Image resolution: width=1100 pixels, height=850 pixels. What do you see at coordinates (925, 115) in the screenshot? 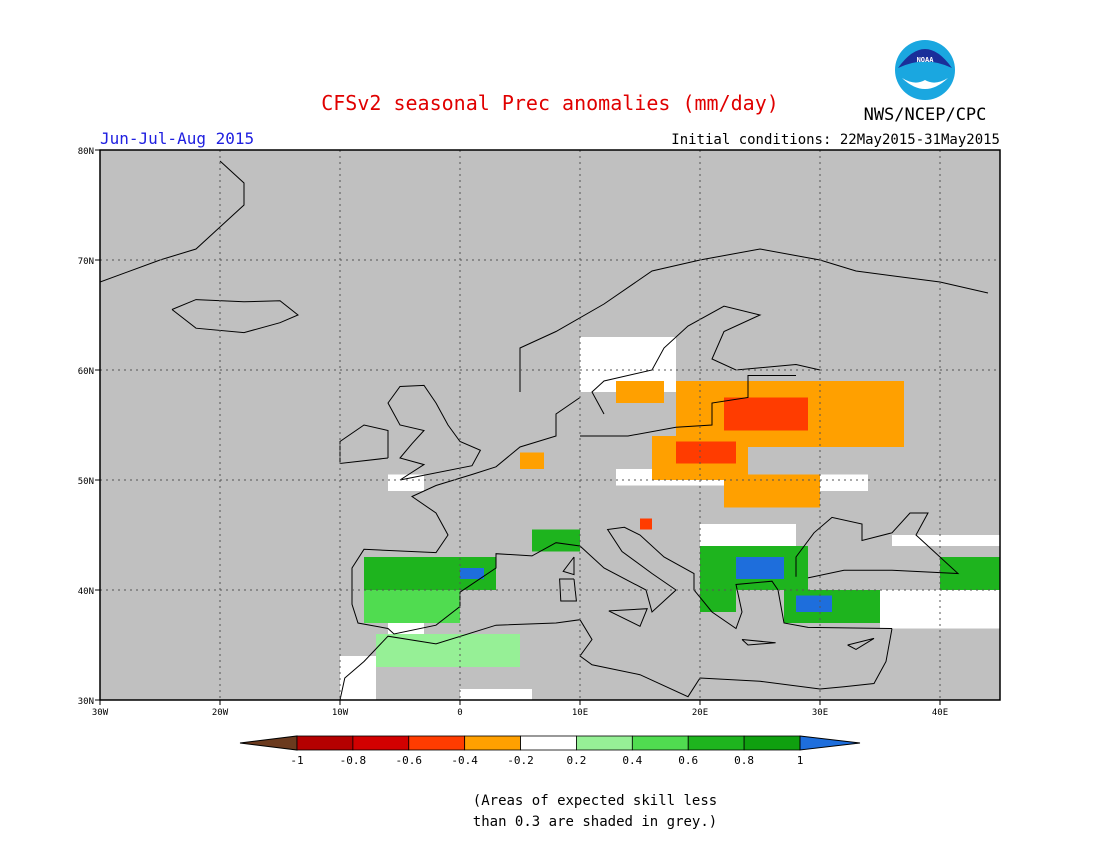
I see `agency-label: NWS/NCEP/CPC` at bounding box center [925, 115].